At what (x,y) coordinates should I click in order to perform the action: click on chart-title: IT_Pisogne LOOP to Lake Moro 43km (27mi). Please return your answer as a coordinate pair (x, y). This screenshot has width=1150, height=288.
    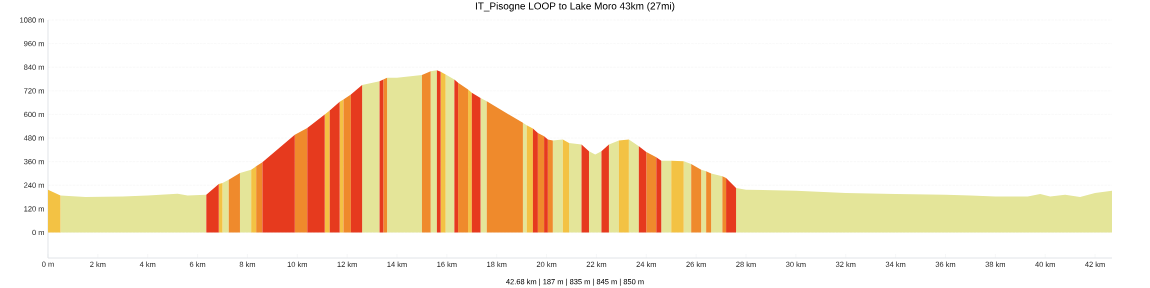
    Looking at the image, I should click on (575, 7).